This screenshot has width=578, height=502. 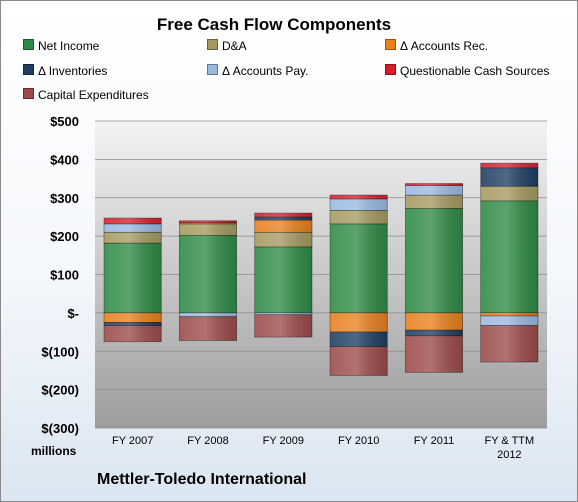 I want to click on legend-item-da: D&A, so click(x=227, y=46).